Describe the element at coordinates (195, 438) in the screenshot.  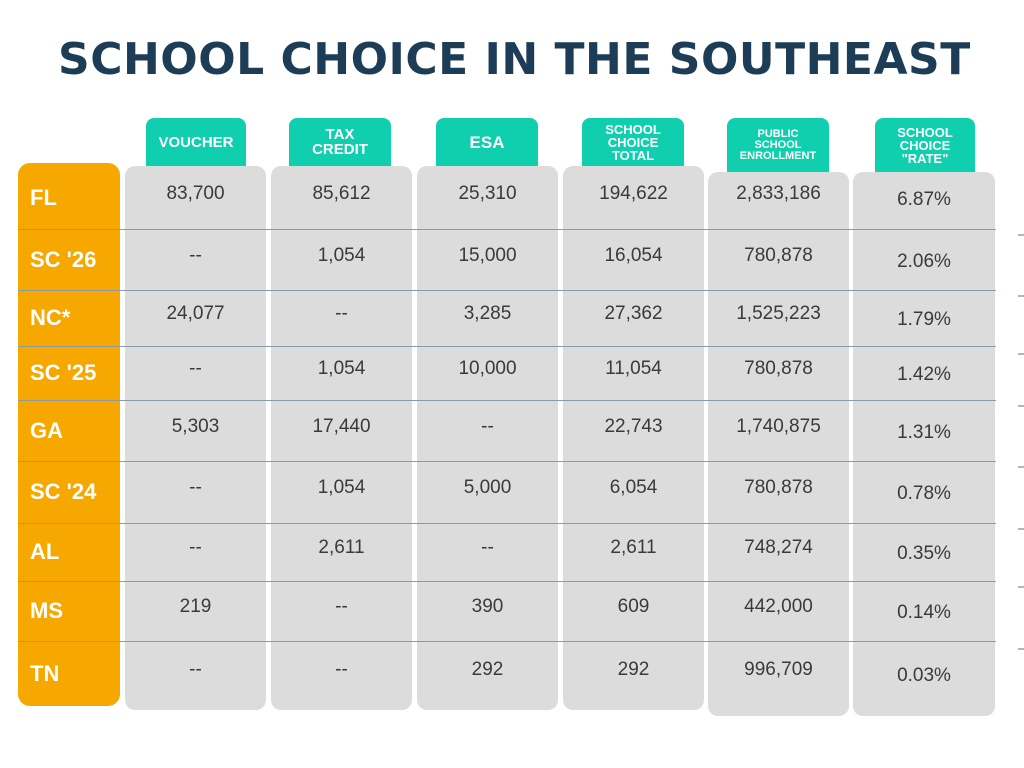
I see `column-background-voucher` at that location.